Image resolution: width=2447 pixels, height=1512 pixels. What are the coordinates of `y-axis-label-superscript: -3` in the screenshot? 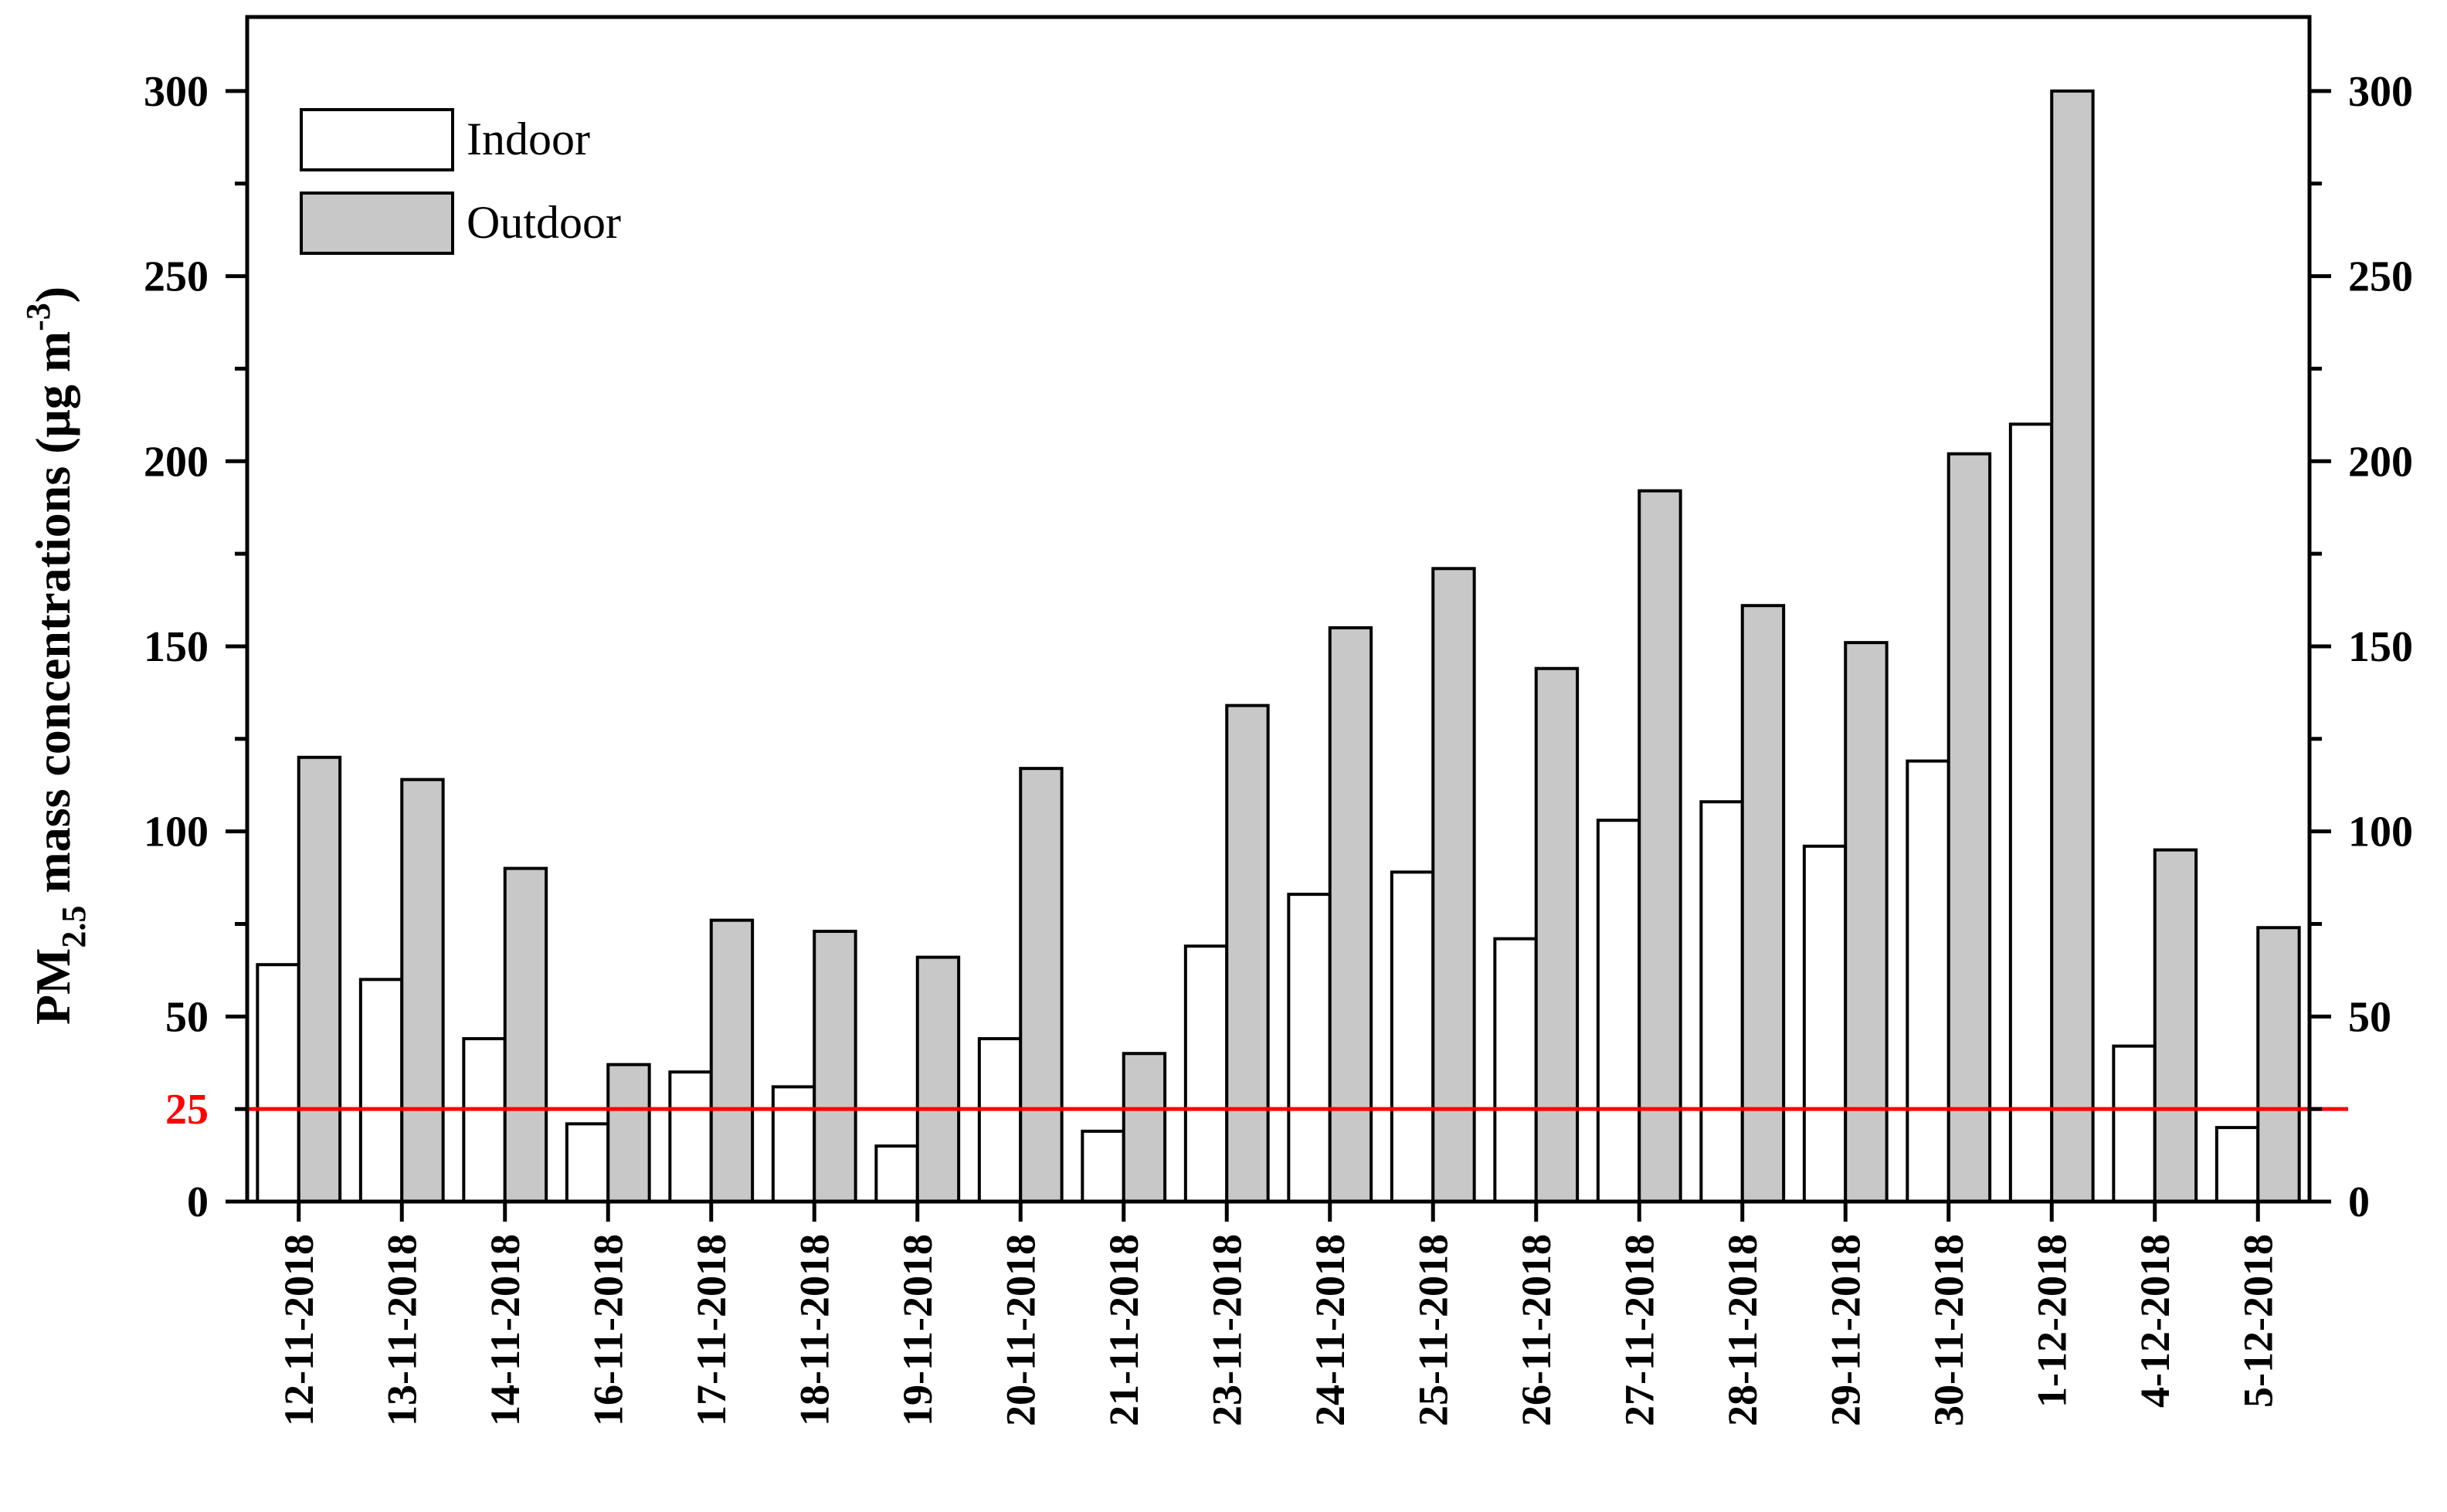 It's located at (38, 317).